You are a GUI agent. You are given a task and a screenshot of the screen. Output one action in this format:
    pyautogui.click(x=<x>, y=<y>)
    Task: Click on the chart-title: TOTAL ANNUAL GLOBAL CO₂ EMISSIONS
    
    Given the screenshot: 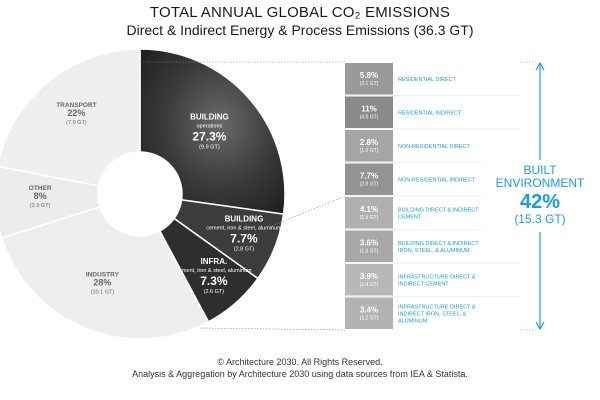 What is the action you would take?
    pyautogui.click(x=300, y=12)
    